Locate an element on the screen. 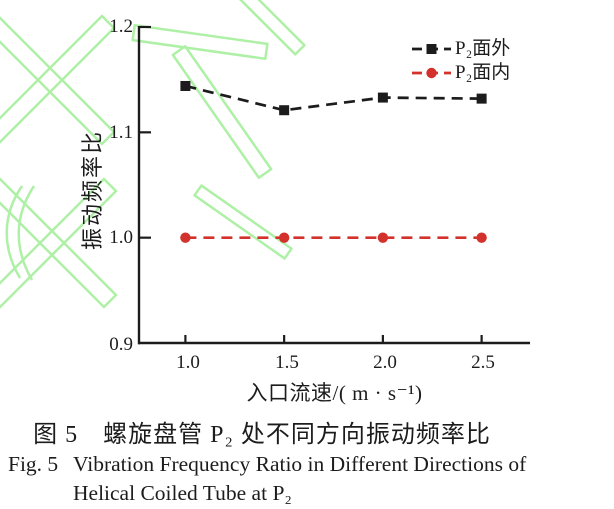  xtick-label-1.5: 1.5 is located at coordinates (287, 362).